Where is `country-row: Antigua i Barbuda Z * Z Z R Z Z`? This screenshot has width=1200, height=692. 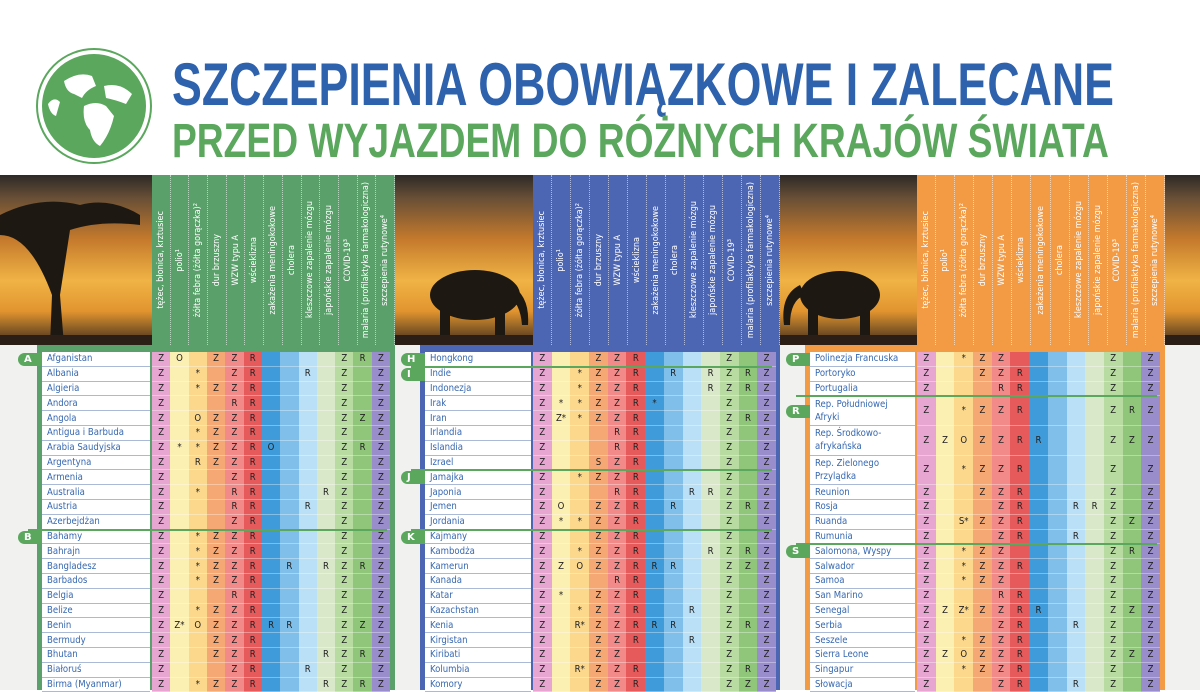 country-row: Antigua i Barbuda Z * Z Z R Z Z is located at coordinates (216, 433).